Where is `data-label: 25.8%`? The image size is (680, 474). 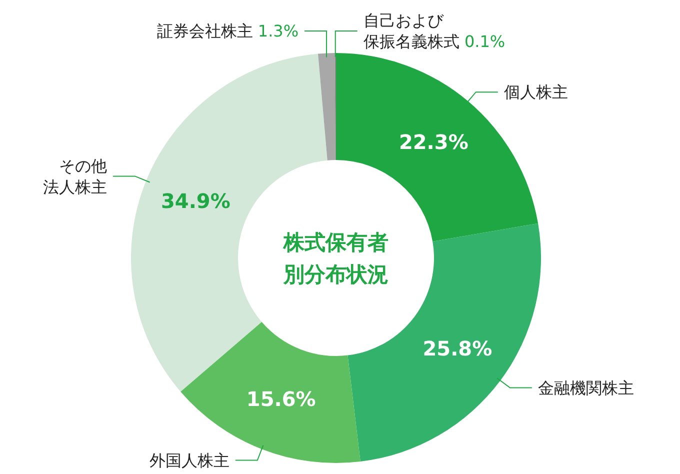
data-label: 25.8% is located at coordinates (457, 348).